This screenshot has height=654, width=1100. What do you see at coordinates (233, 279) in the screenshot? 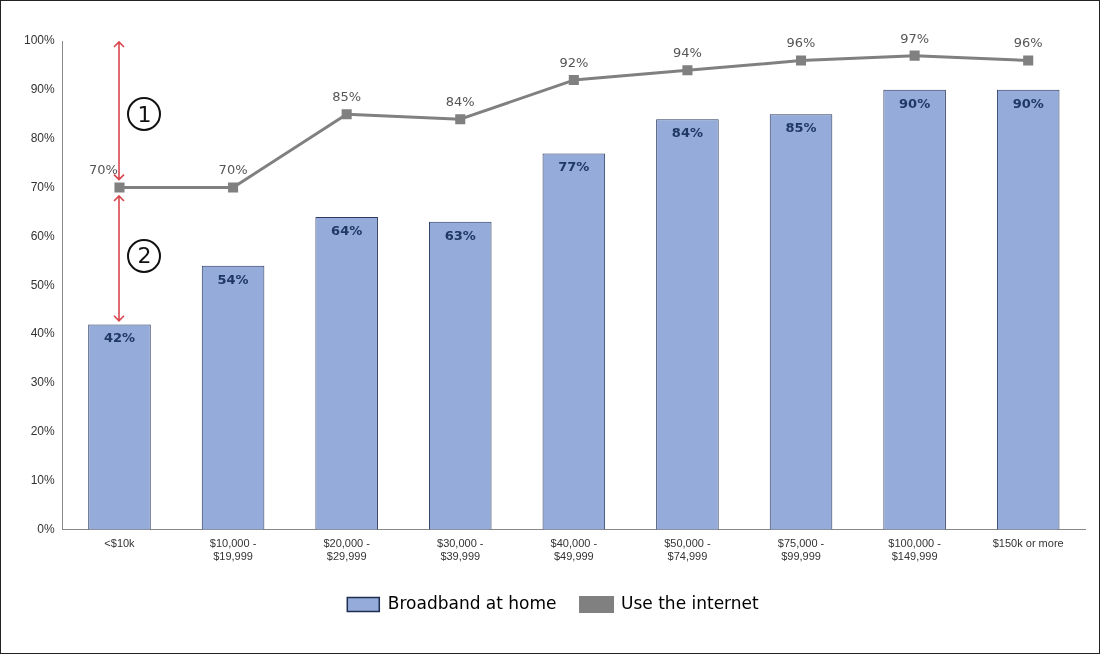
I see `data-label: 54%` at bounding box center [233, 279].